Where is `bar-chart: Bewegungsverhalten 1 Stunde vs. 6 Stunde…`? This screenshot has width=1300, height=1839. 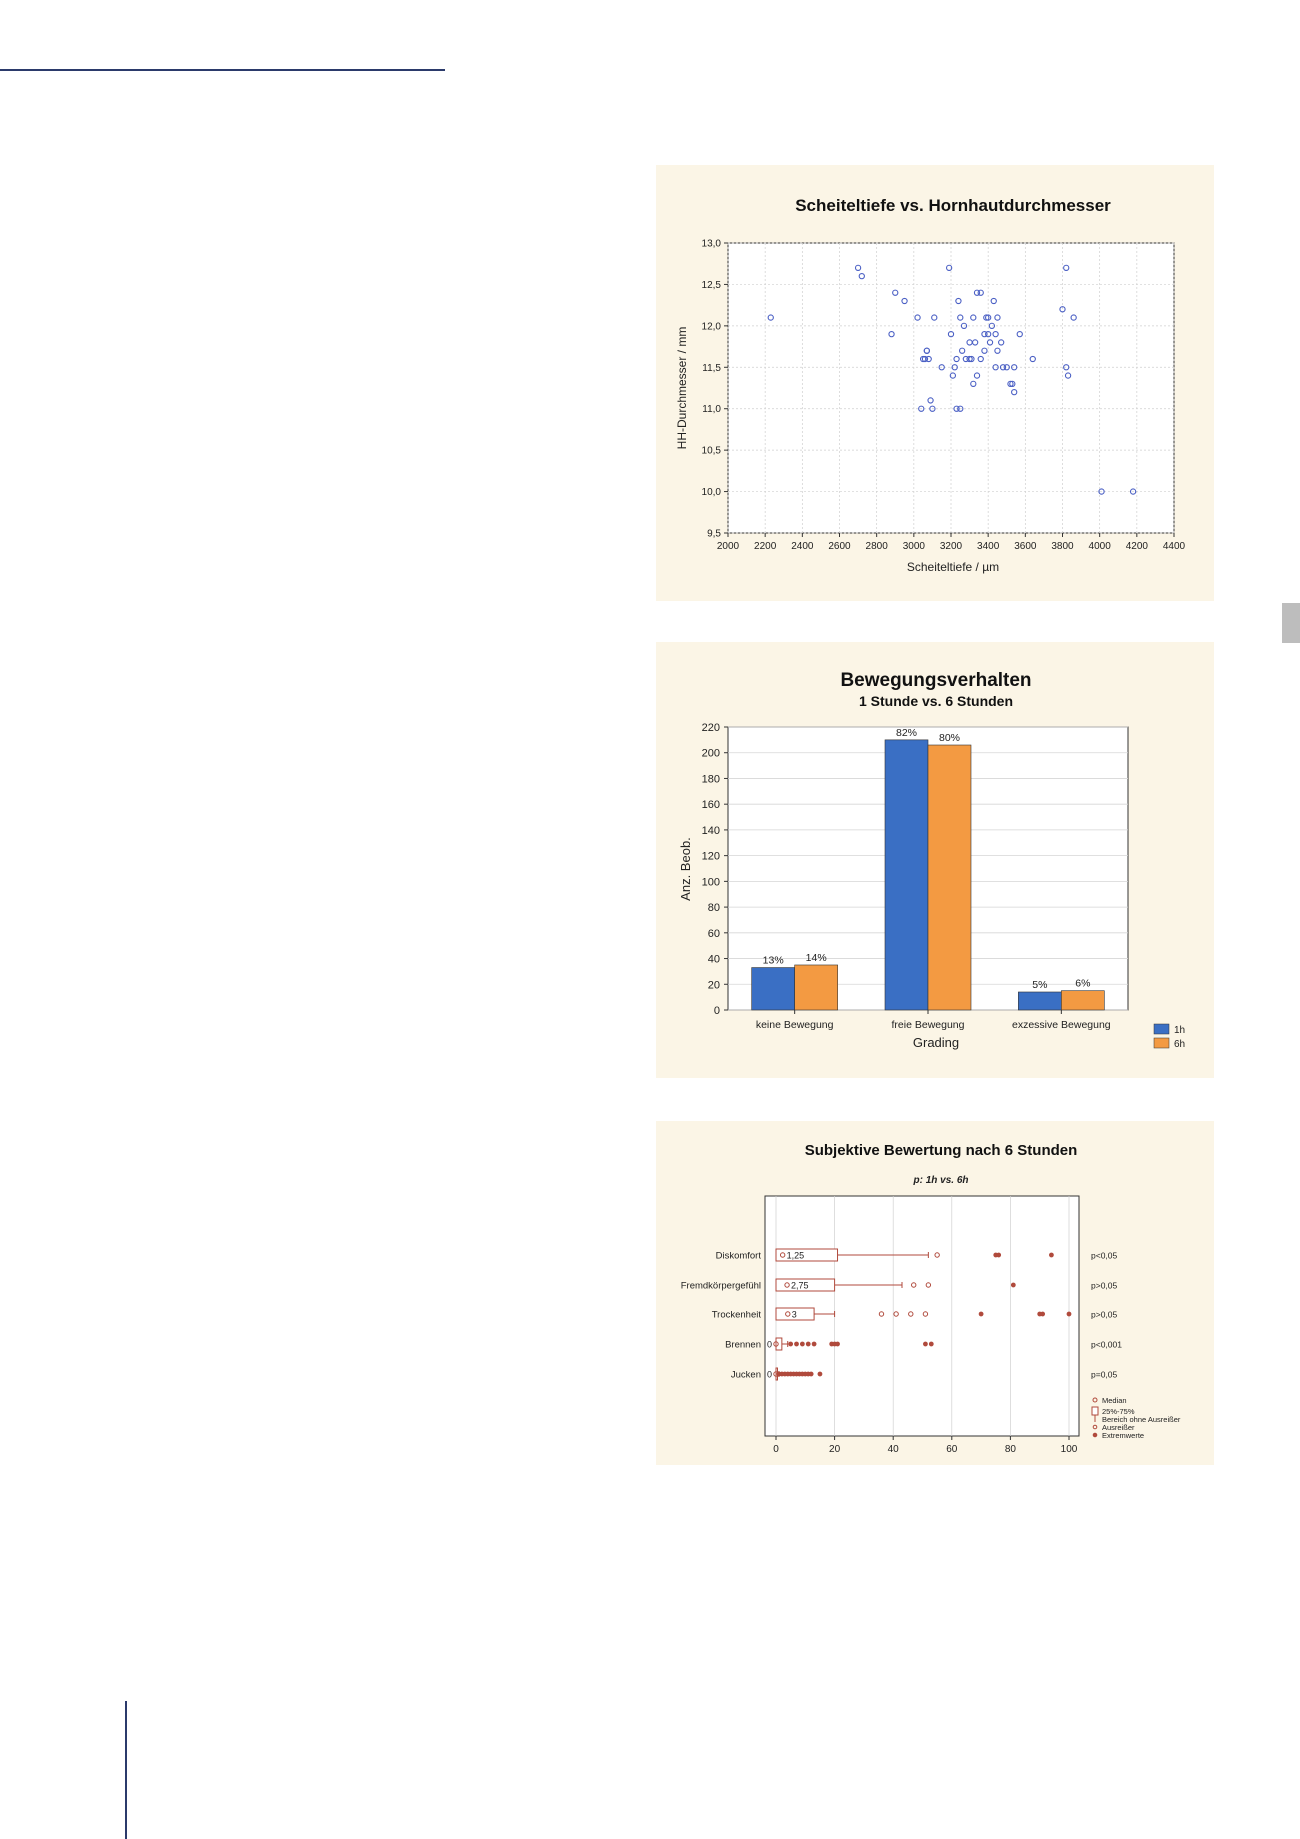 bar-chart: Bewegungsverhalten 1 Stunde vs. 6 Stunde… is located at coordinates (931, 860).